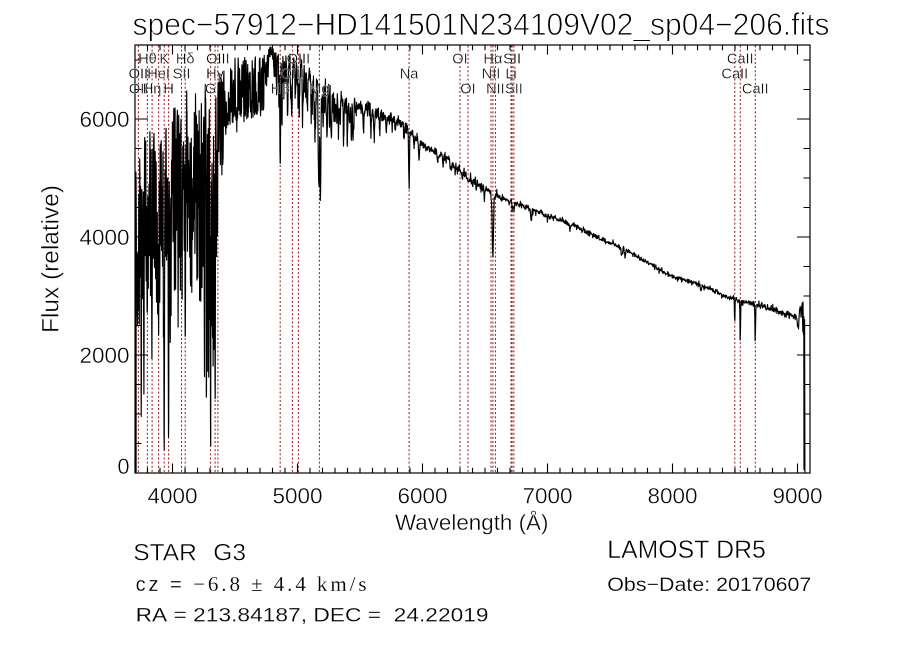 This screenshot has height=649, width=900. I want to click on svg-text: LAMOST DR5, so click(686, 550).